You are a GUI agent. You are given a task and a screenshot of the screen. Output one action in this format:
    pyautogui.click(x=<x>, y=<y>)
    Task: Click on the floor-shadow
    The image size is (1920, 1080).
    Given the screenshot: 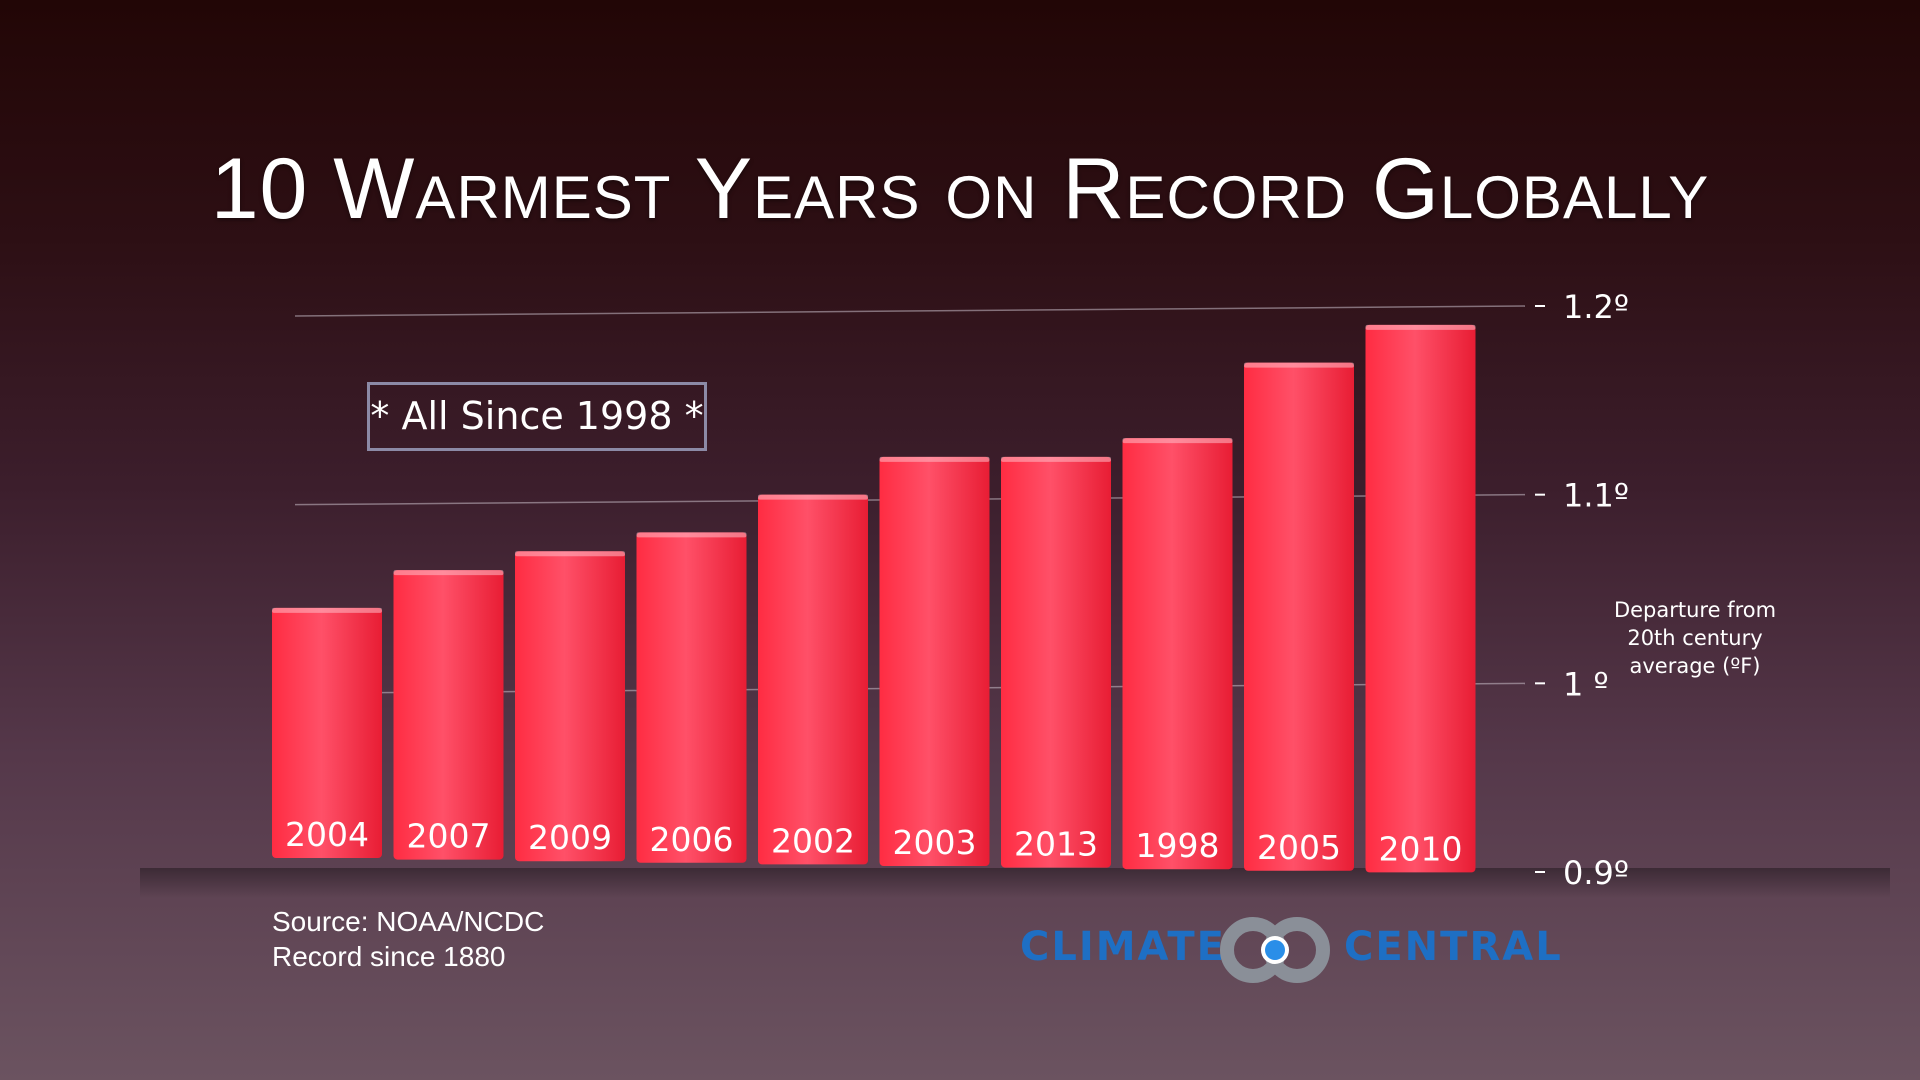 What is the action you would take?
    pyautogui.click(x=1015, y=883)
    